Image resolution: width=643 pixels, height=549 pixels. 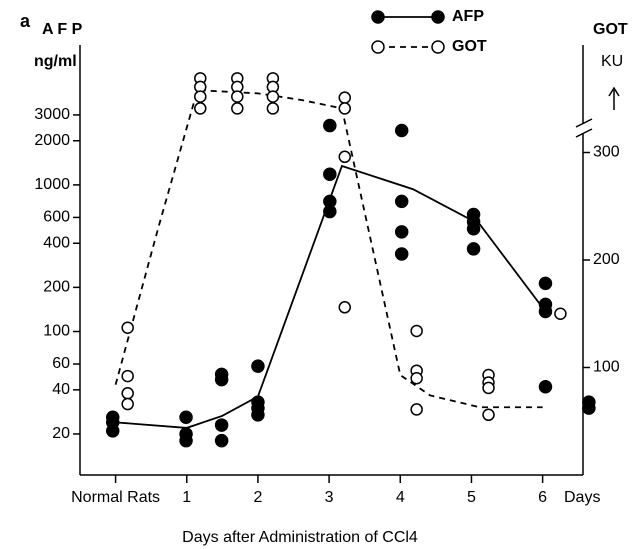 What do you see at coordinates (606, 152) in the screenshot?
I see `y2-tick-label: 300` at bounding box center [606, 152].